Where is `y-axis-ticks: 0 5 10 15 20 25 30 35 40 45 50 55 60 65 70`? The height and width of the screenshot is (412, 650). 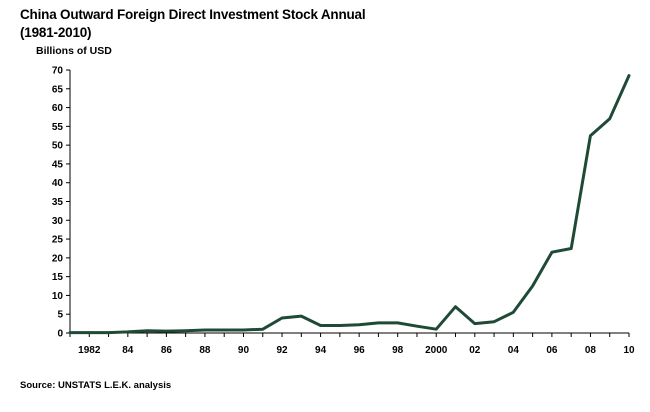 y-axis-ticks: 0 5 10 15 20 25 30 35 40 45 50 55 60 65 70 is located at coordinates (61, 203).